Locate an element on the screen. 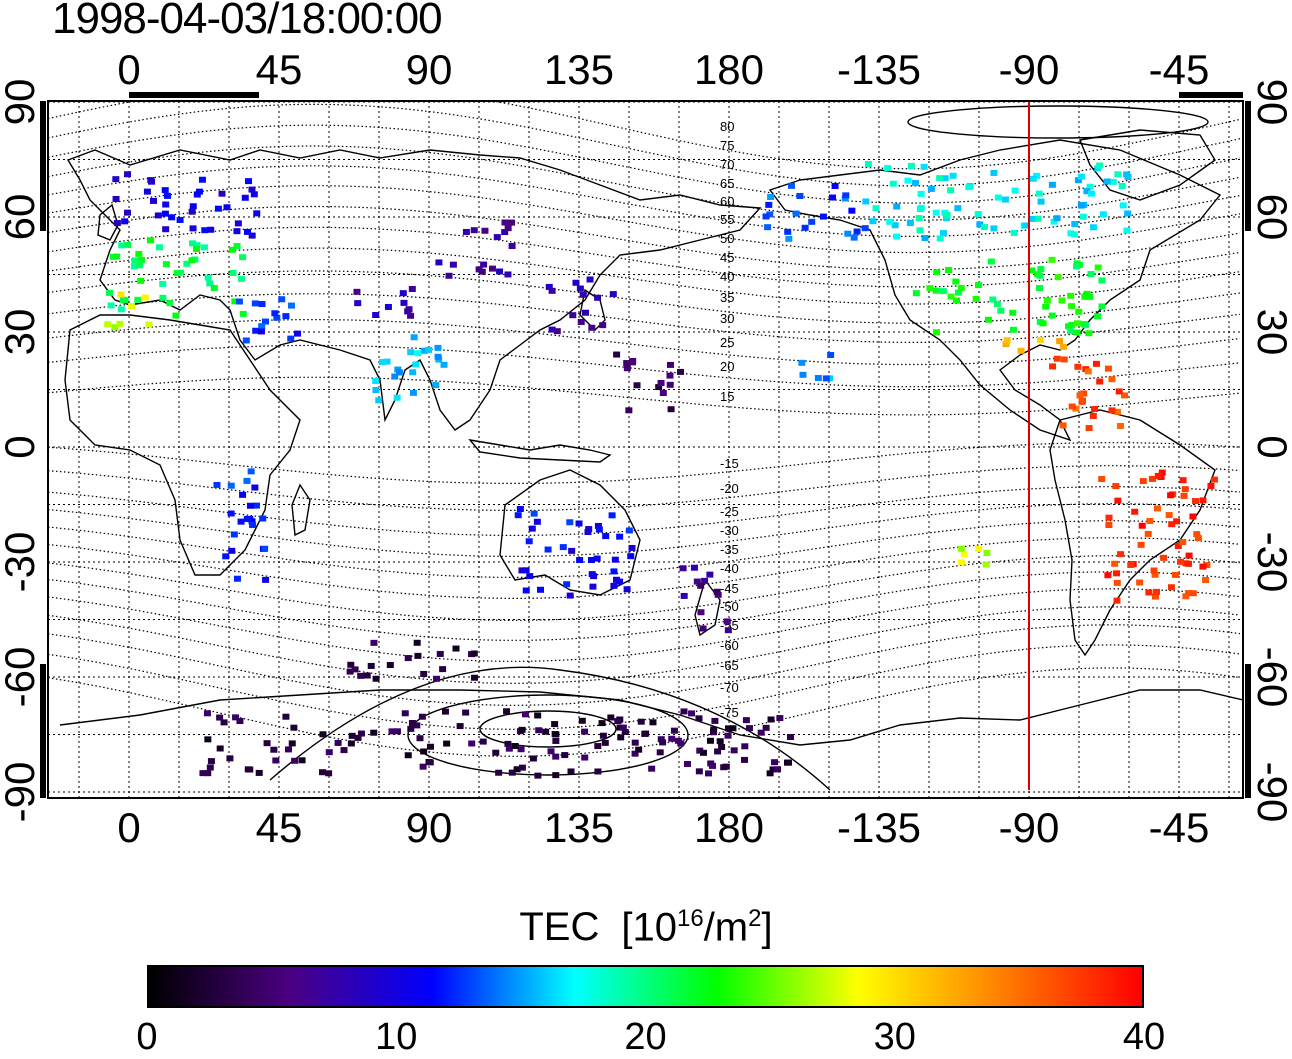  mlat-label: 35 is located at coordinates (727, 297).